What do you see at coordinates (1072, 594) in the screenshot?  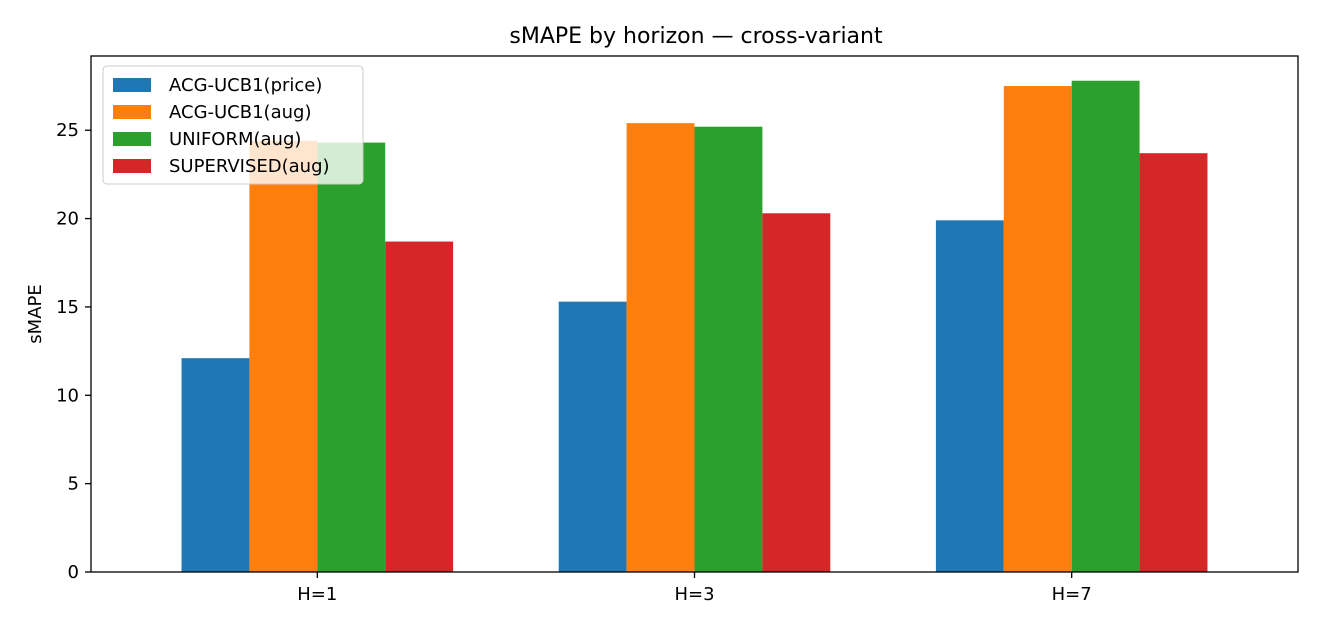 I see `x-tick-label: H=7` at bounding box center [1072, 594].